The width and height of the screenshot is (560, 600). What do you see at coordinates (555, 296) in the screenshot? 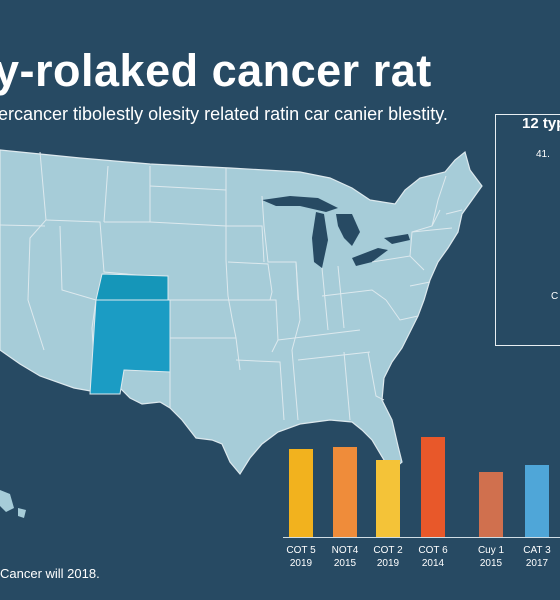
I see `side-panel-marker: C` at bounding box center [555, 296].